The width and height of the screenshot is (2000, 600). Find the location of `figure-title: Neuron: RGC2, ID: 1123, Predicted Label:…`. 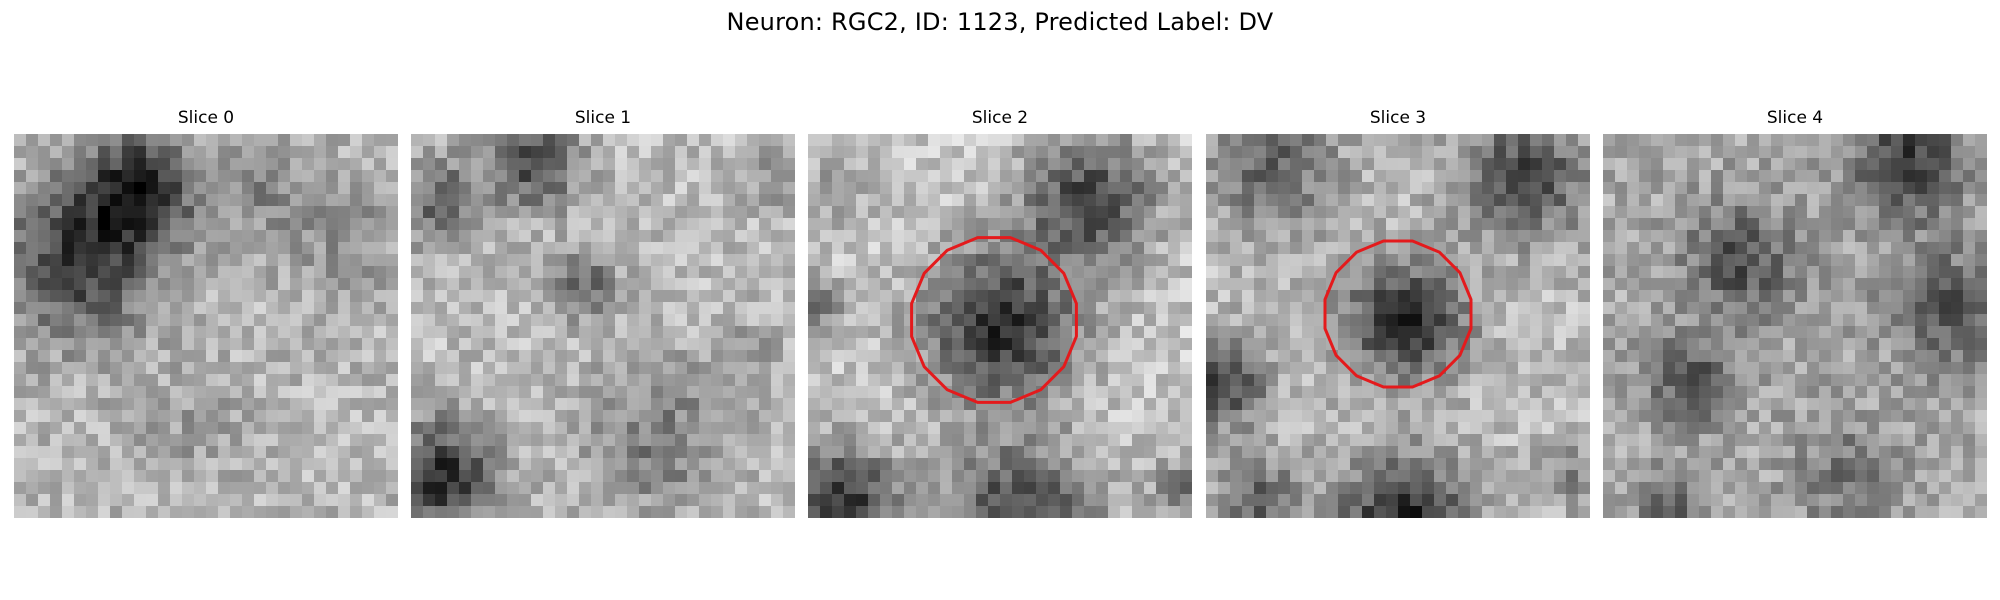

figure-title: Neuron: RGC2, ID: 1123, Predicted Label:… is located at coordinates (1000, 22).